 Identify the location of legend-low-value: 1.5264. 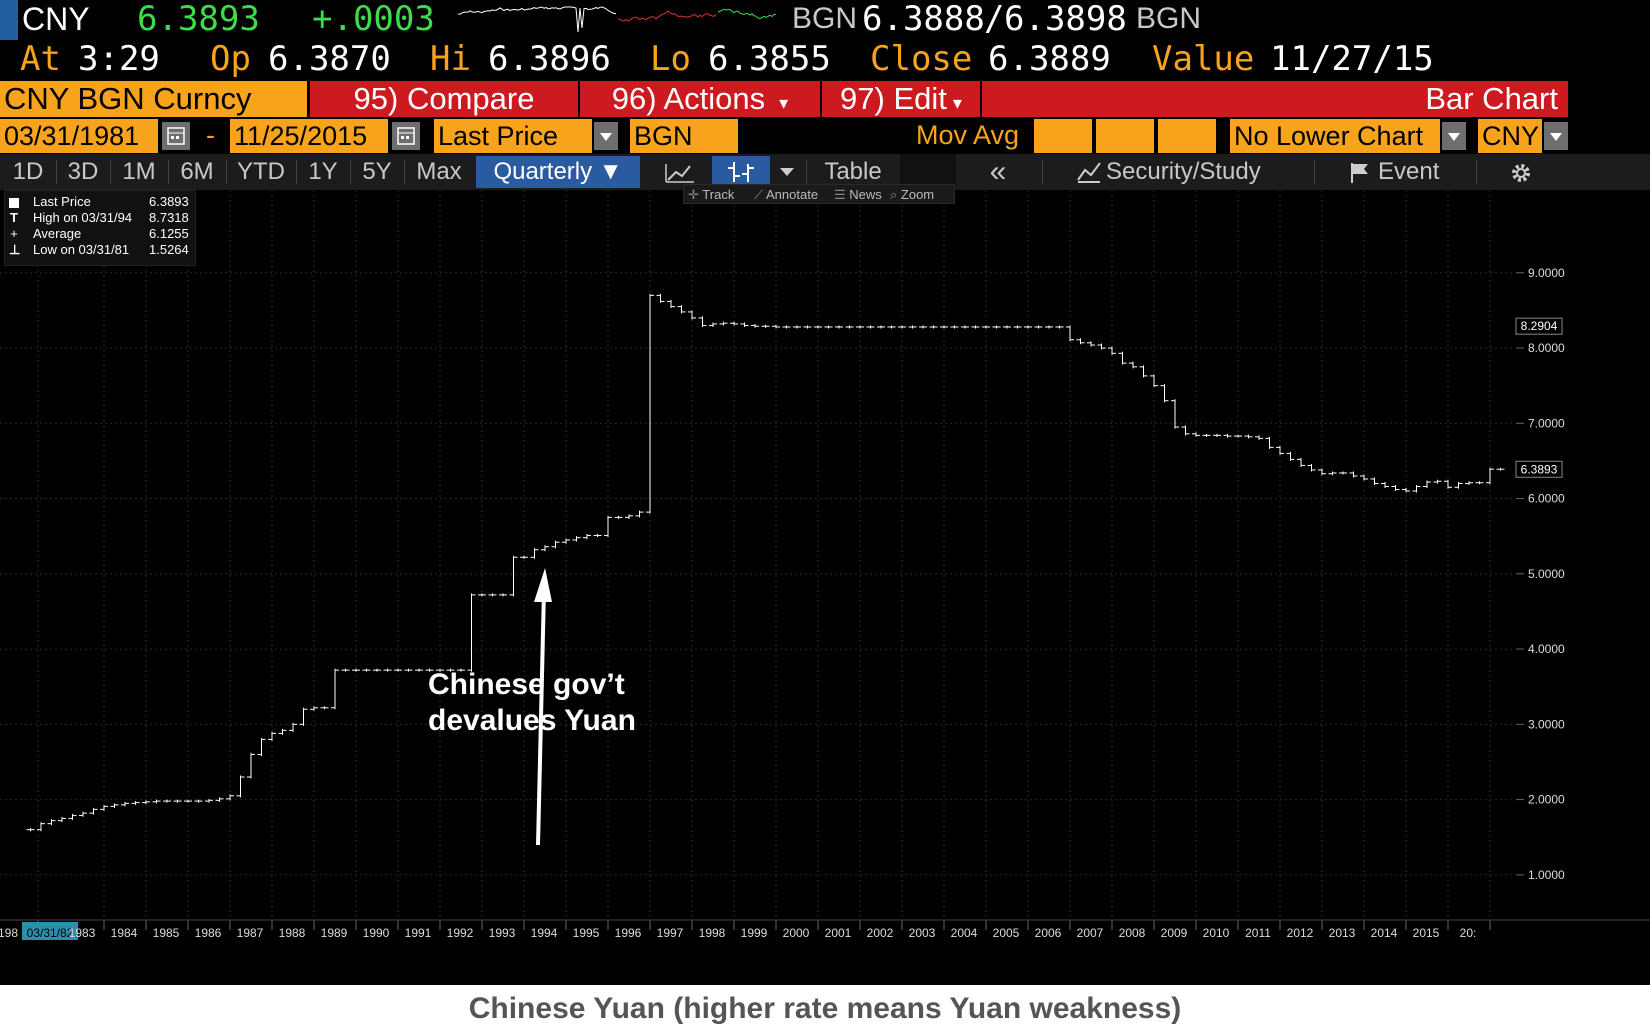
(169, 249).